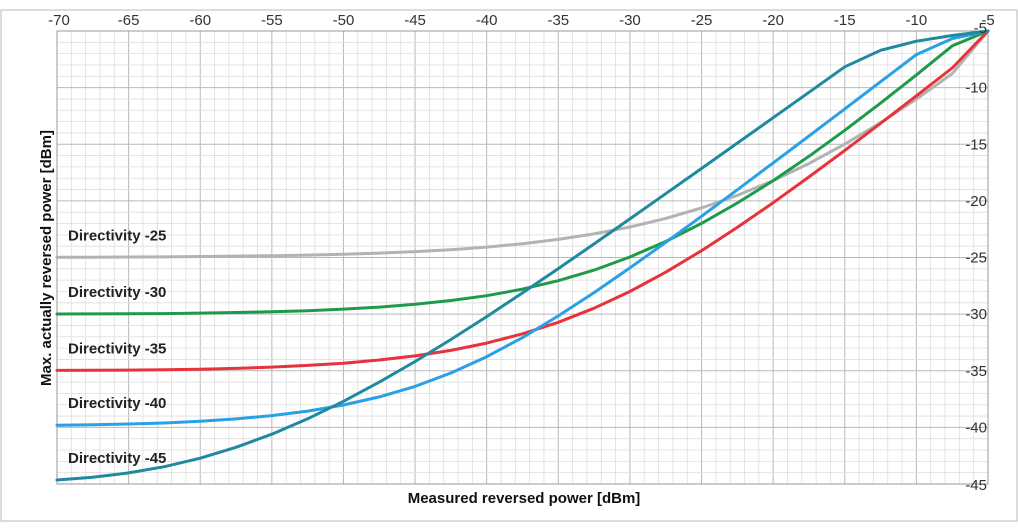 This screenshot has width=1018, height=529. Describe the element at coordinates (976, 258) in the screenshot. I see `y-tick-label: -25` at that location.